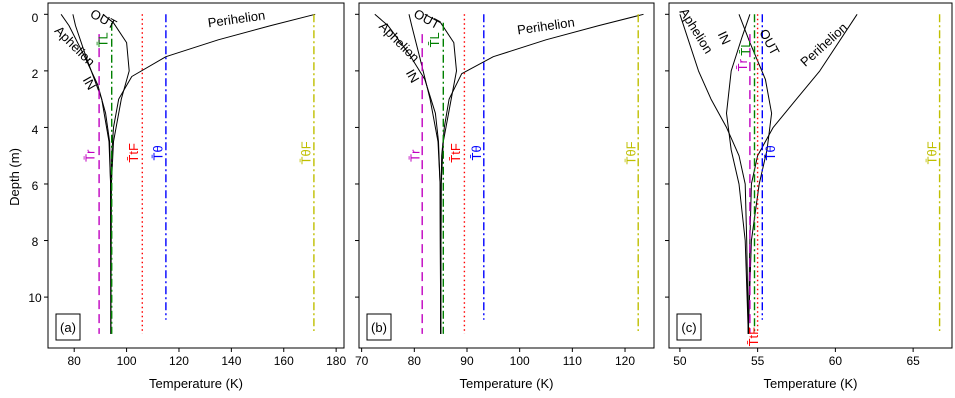 Image resolution: width=955 pixels, height=398 pixels. Describe the element at coordinates (572, 361) in the screenshot. I see `x-tick-label: 110` at that location.